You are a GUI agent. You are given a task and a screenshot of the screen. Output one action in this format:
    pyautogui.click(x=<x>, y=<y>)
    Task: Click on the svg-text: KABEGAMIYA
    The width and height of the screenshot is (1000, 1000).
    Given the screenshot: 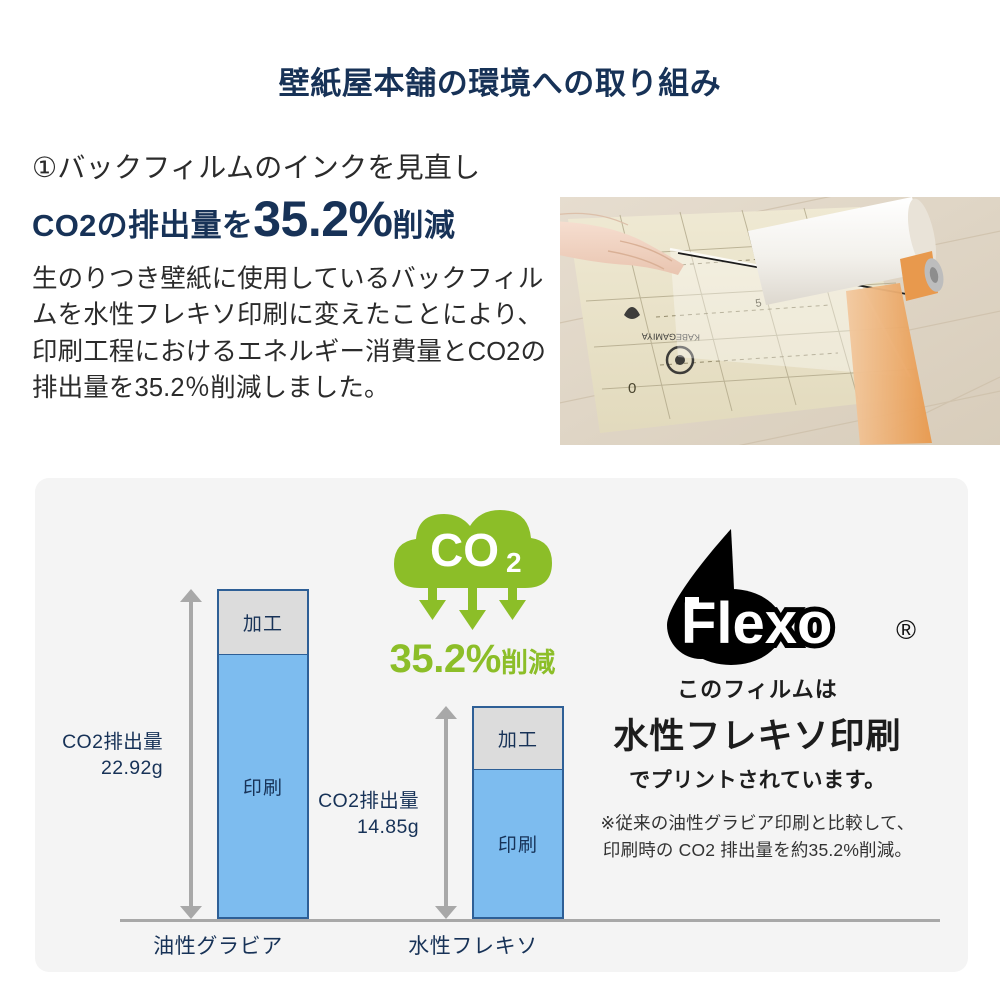 What is the action you would take?
    pyautogui.click(x=671, y=336)
    